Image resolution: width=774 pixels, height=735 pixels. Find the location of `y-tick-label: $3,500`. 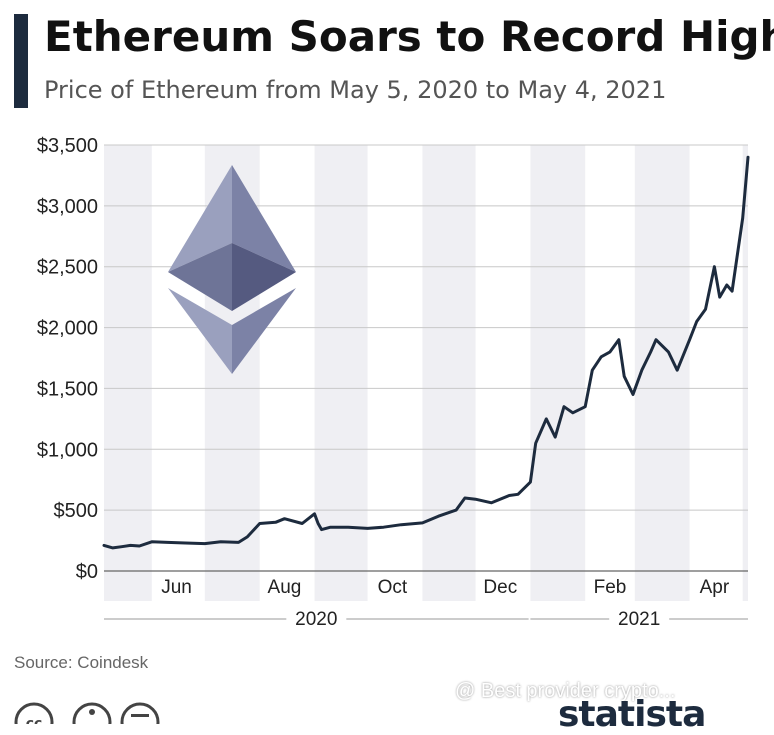

y-tick-label: $3,500 is located at coordinates (67, 146).